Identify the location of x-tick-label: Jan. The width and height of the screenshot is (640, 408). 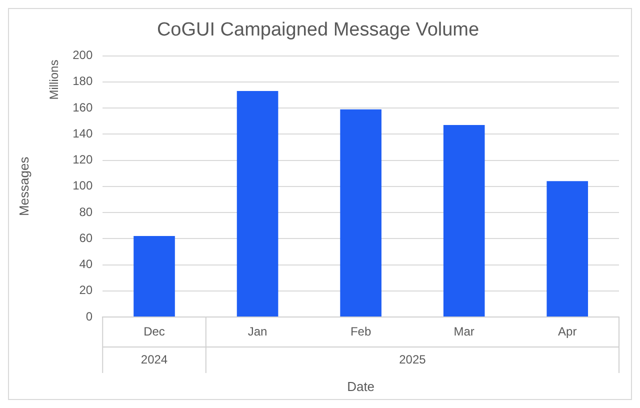
(258, 331).